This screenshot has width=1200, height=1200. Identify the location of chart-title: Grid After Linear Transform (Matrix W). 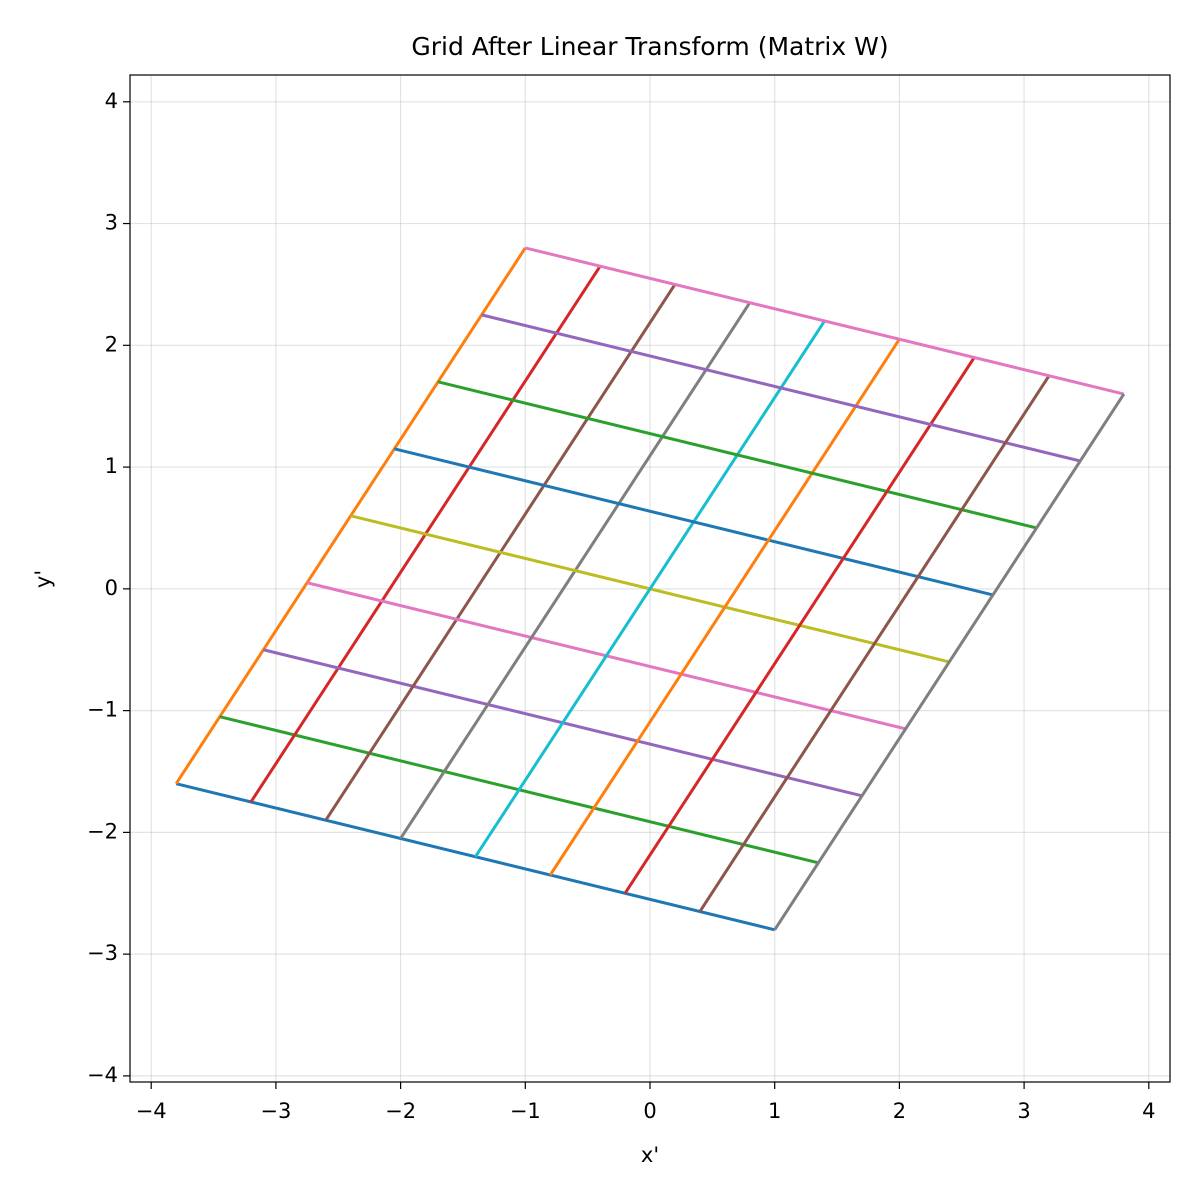
(649, 46).